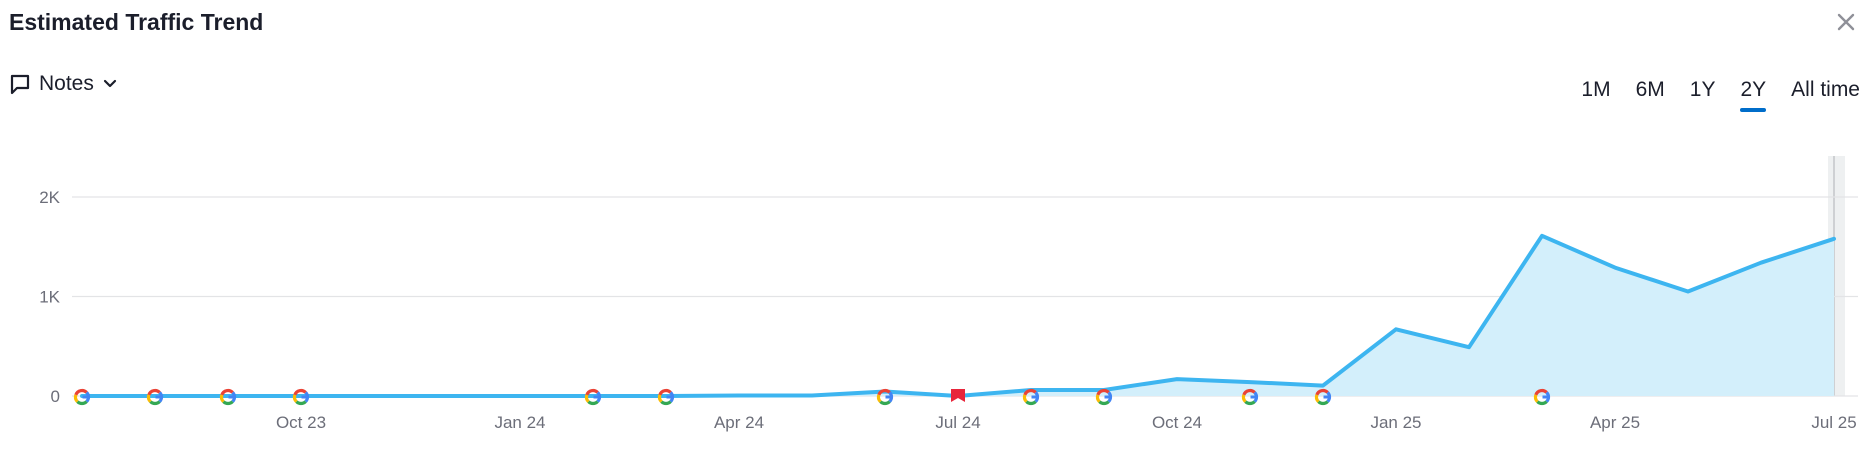 The height and width of the screenshot is (461, 1874). What do you see at coordinates (1395, 422) in the screenshot?
I see `x-tick-label: Jan 25` at bounding box center [1395, 422].